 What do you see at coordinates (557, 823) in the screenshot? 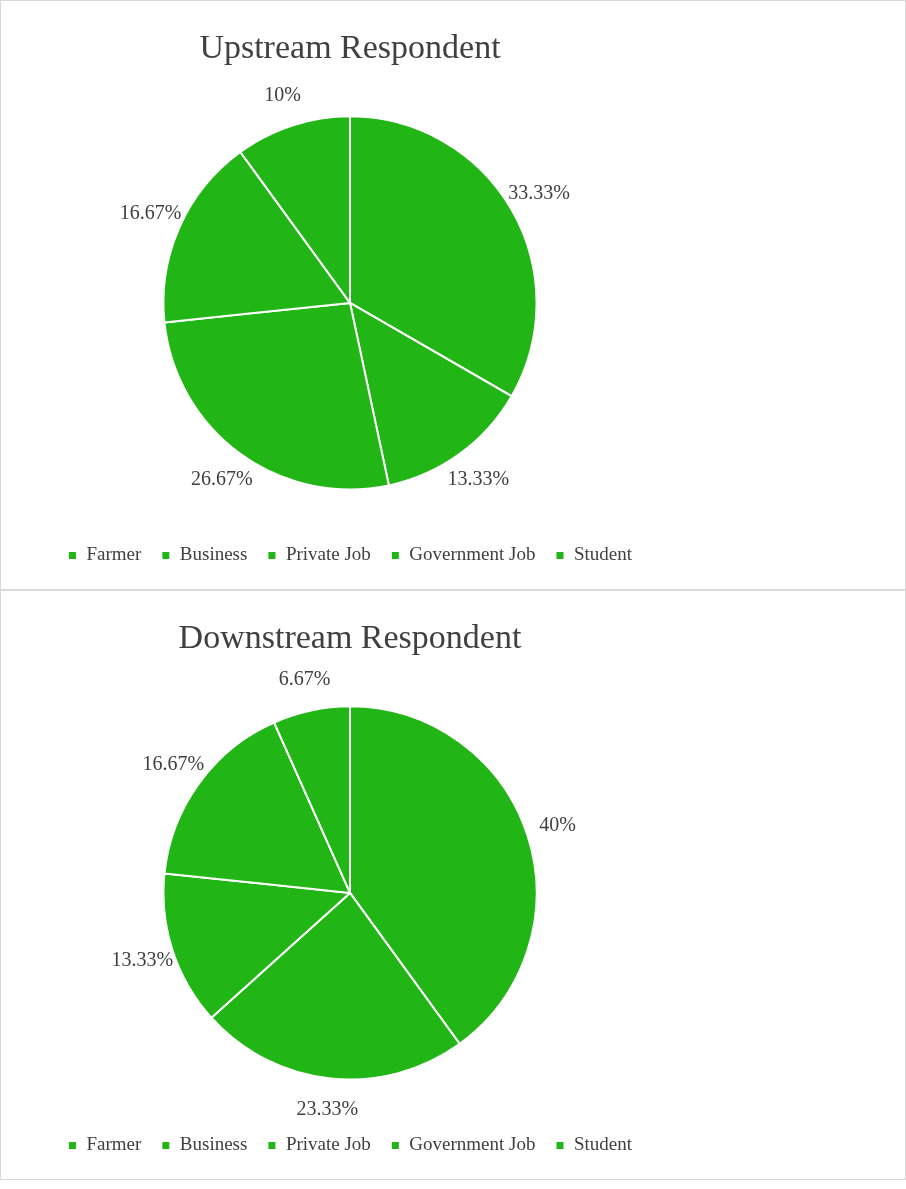
I see `data-label: 40%` at bounding box center [557, 823].